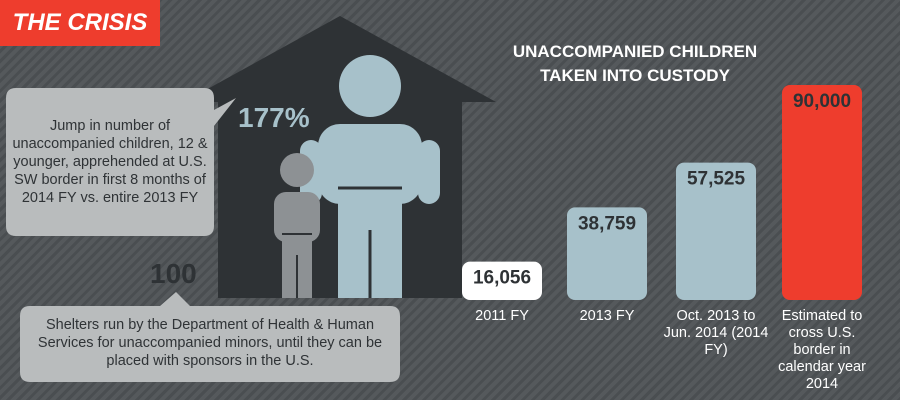 The image size is (900, 400). Describe the element at coordinates (716, 333) in the screenshot. I see `category-label: Oct. 2013 to Jun. 2014 (2014 FY)` at that location.